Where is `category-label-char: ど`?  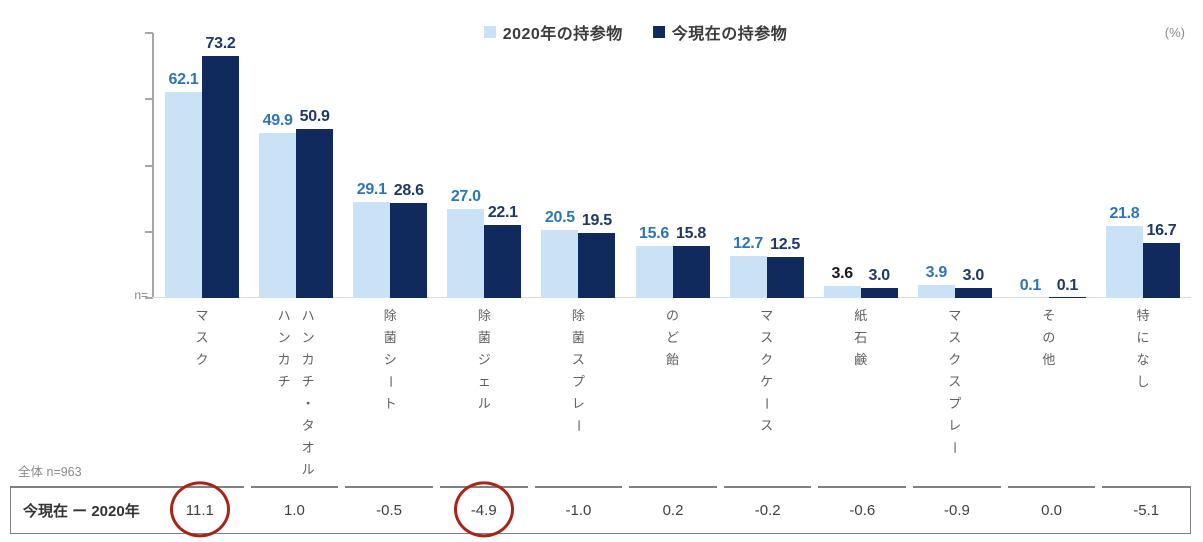
category-label-char: ど is located at coordinates (673, 337).